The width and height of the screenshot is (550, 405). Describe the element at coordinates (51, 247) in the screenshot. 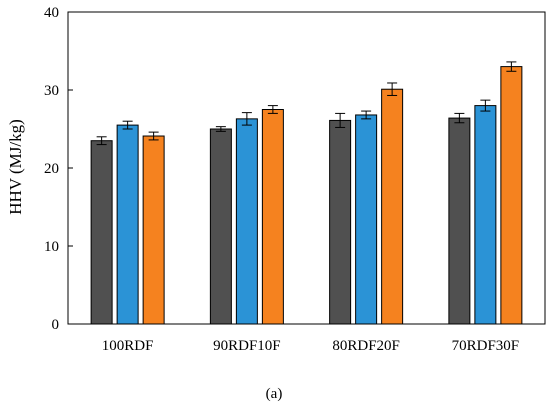

I see `y-tick-label: 10` at that location.